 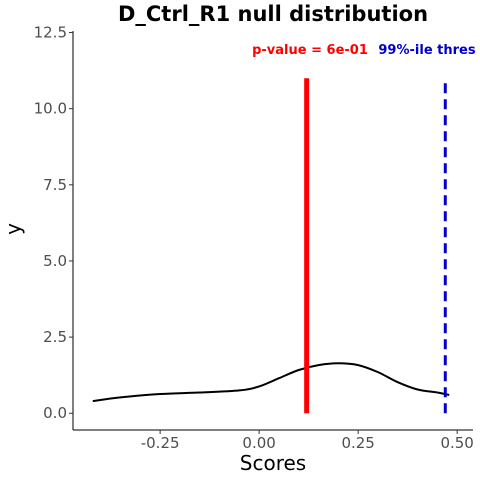 What do you see at coordinates (55, 261) in the screenshot?
I see `y-tick-label: 5.0` at bounding box center [55, 261].